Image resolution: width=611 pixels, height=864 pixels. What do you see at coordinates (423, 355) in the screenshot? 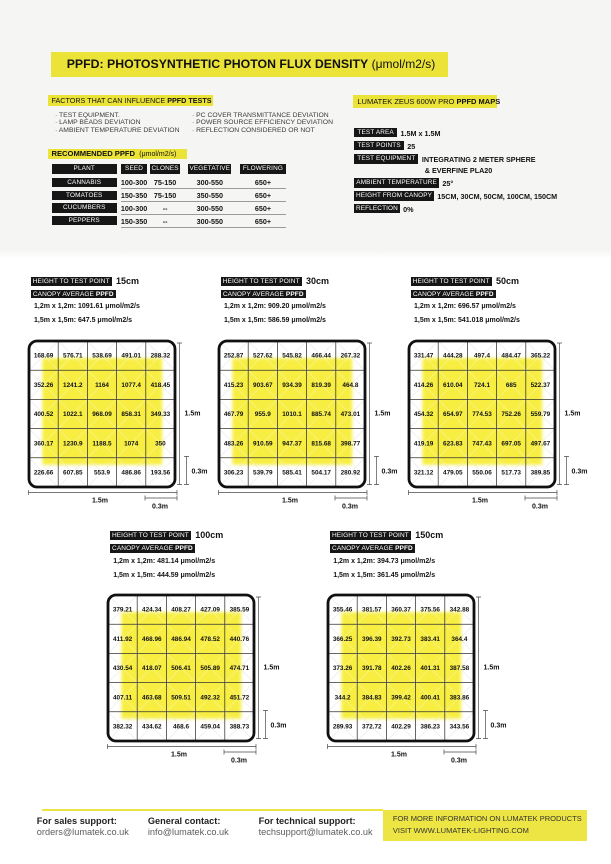
I see `svg-text: 331.47` at bounding box center [423, 355].